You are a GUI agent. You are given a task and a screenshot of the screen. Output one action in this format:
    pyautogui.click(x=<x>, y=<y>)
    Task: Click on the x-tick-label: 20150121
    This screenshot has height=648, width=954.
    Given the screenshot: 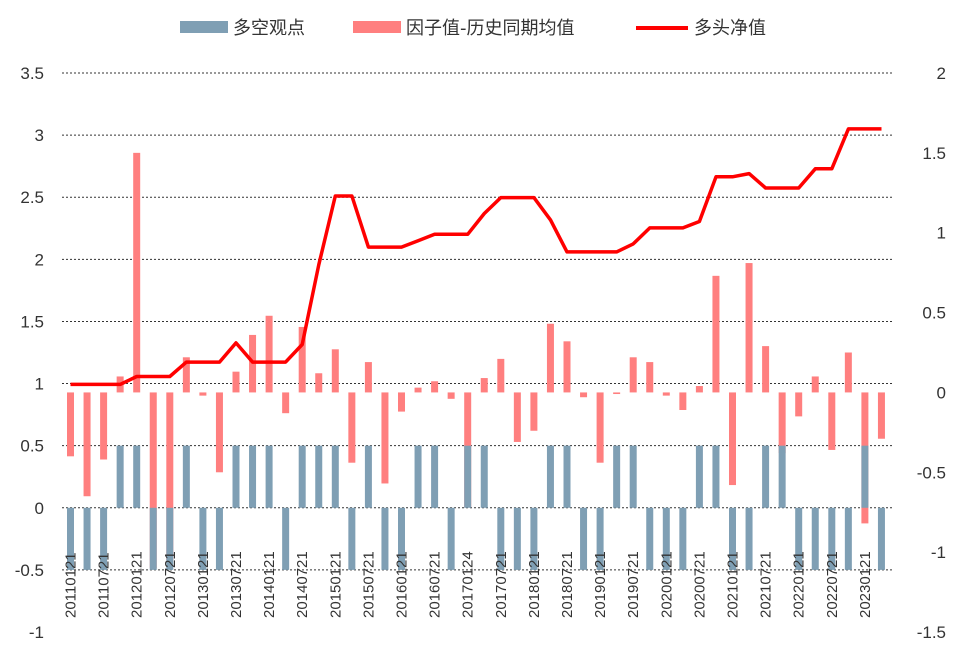 What is the action you would take?
    pyautogui.click(x=335, y=584)
    